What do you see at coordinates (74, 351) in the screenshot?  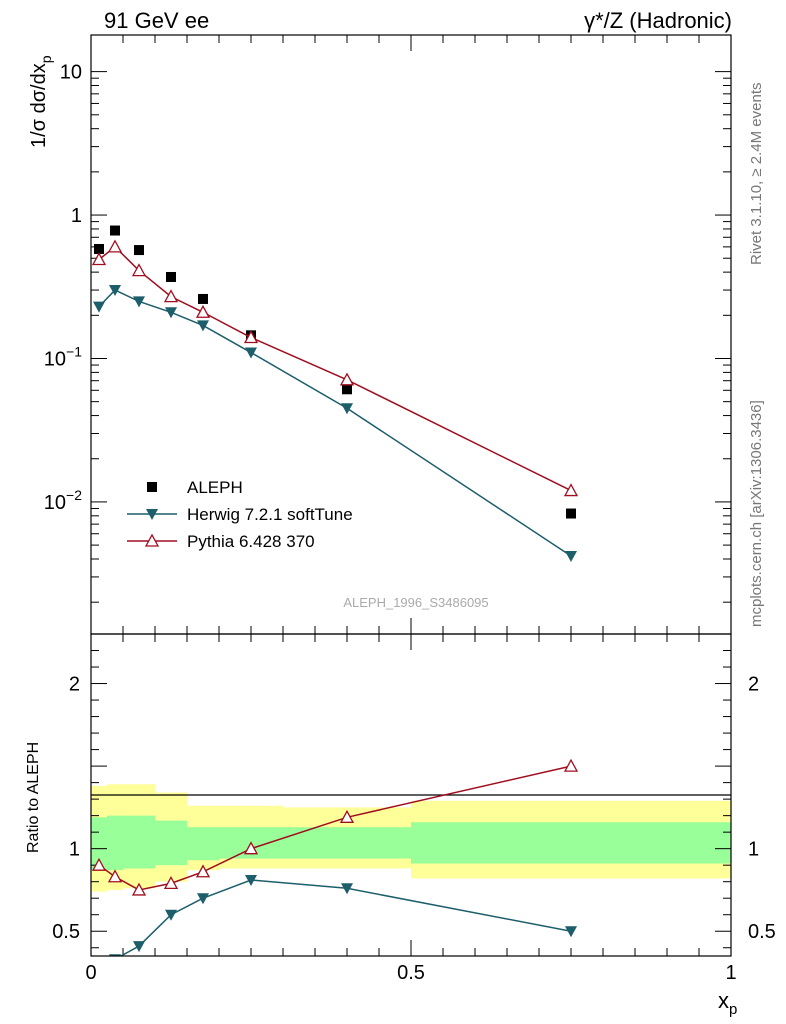 I see `tick-exponent: −1` at bounding box center [74, 351].